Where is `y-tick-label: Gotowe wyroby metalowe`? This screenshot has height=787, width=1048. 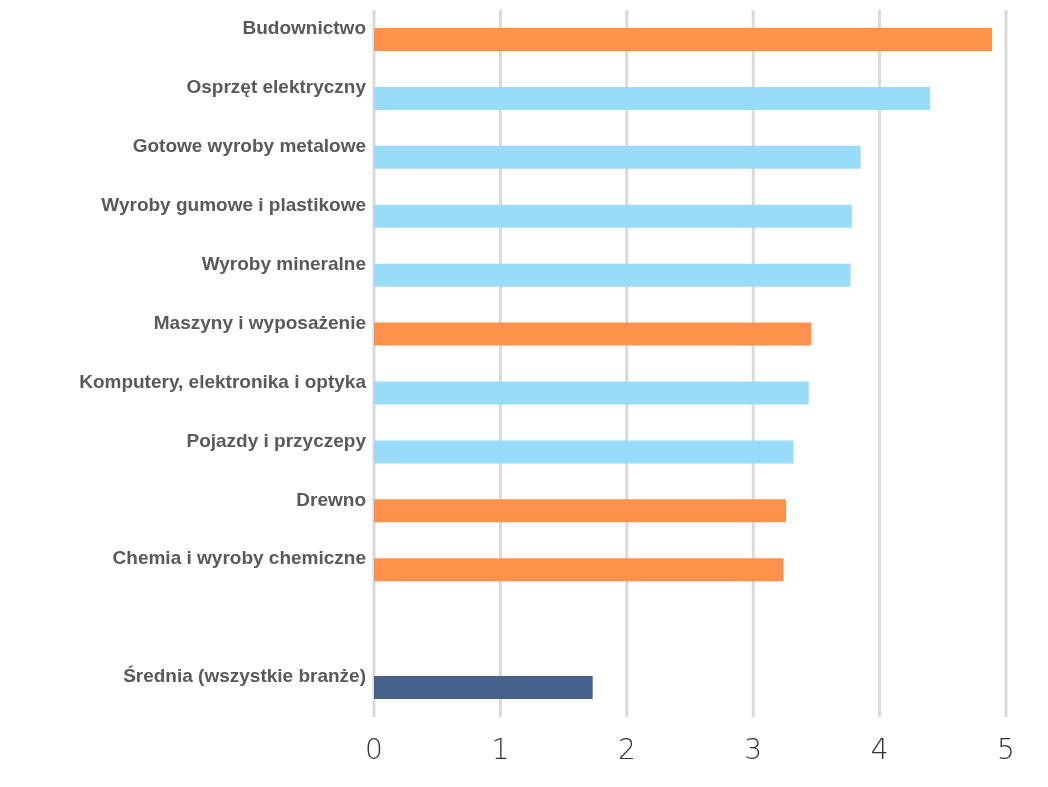 y-tick-label: Gotowe wyroby metalowe is located at coordinates (249, 146).